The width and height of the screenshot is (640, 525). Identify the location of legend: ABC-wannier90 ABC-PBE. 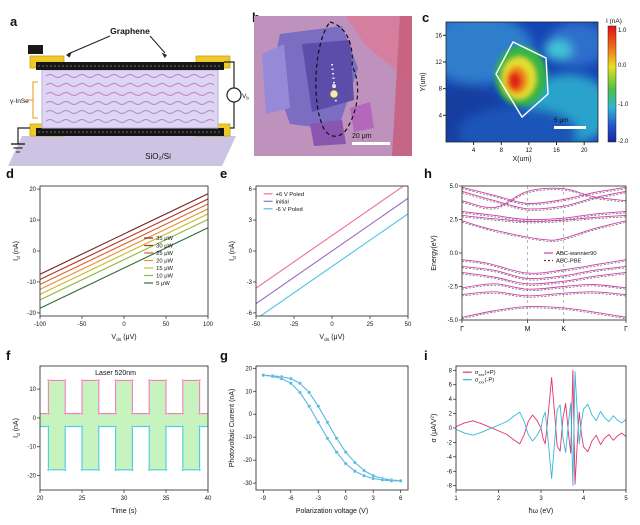
(570, 258).